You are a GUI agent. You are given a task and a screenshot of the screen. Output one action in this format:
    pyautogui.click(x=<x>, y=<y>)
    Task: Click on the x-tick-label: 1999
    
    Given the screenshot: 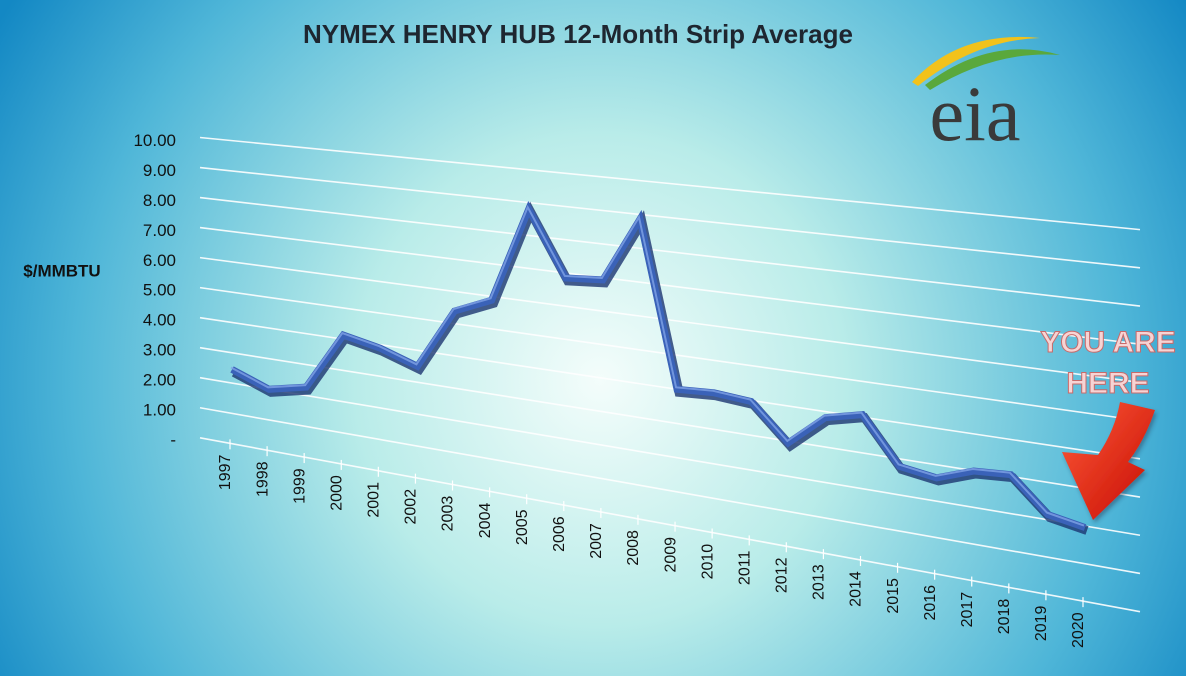 What is the action you would take?
    pyautogui.click(x=299, y=486)
    